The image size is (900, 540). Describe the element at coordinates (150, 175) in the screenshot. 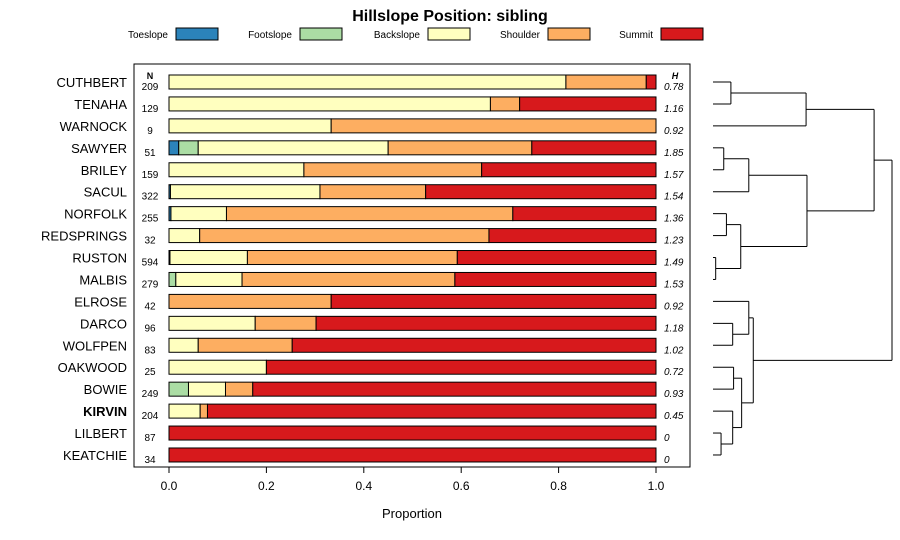

I see `row-n: 159` at that location.